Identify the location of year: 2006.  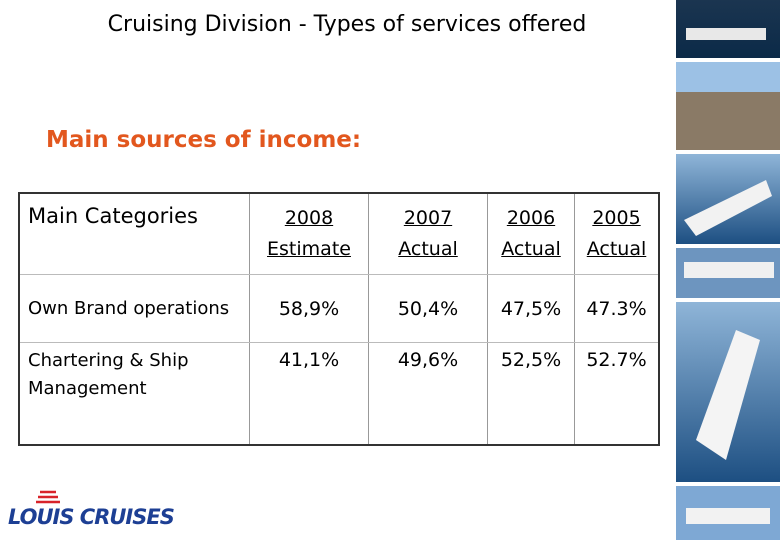
(531, 218).